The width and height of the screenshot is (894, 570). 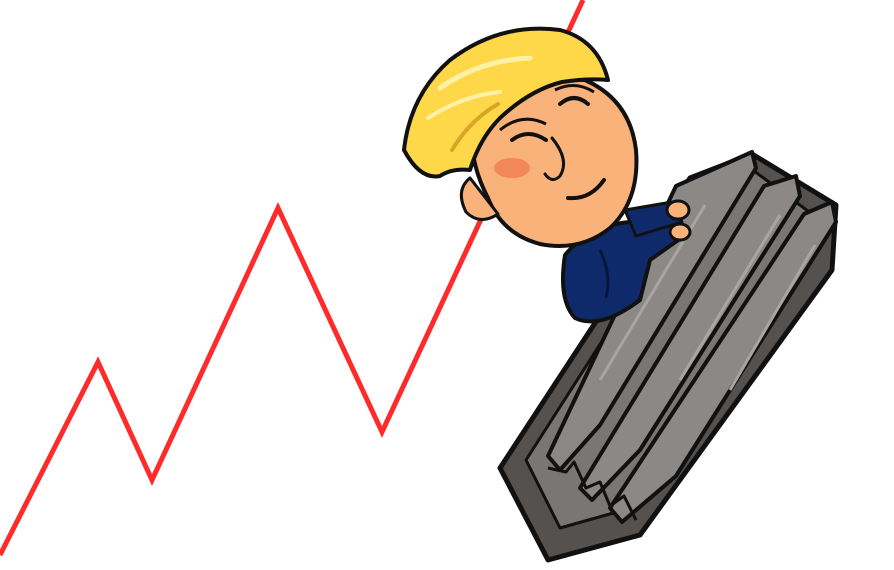 What do you see at coordinates (479, 198) in the screenshot?
I see `ear` at bounding box center [479, 198].